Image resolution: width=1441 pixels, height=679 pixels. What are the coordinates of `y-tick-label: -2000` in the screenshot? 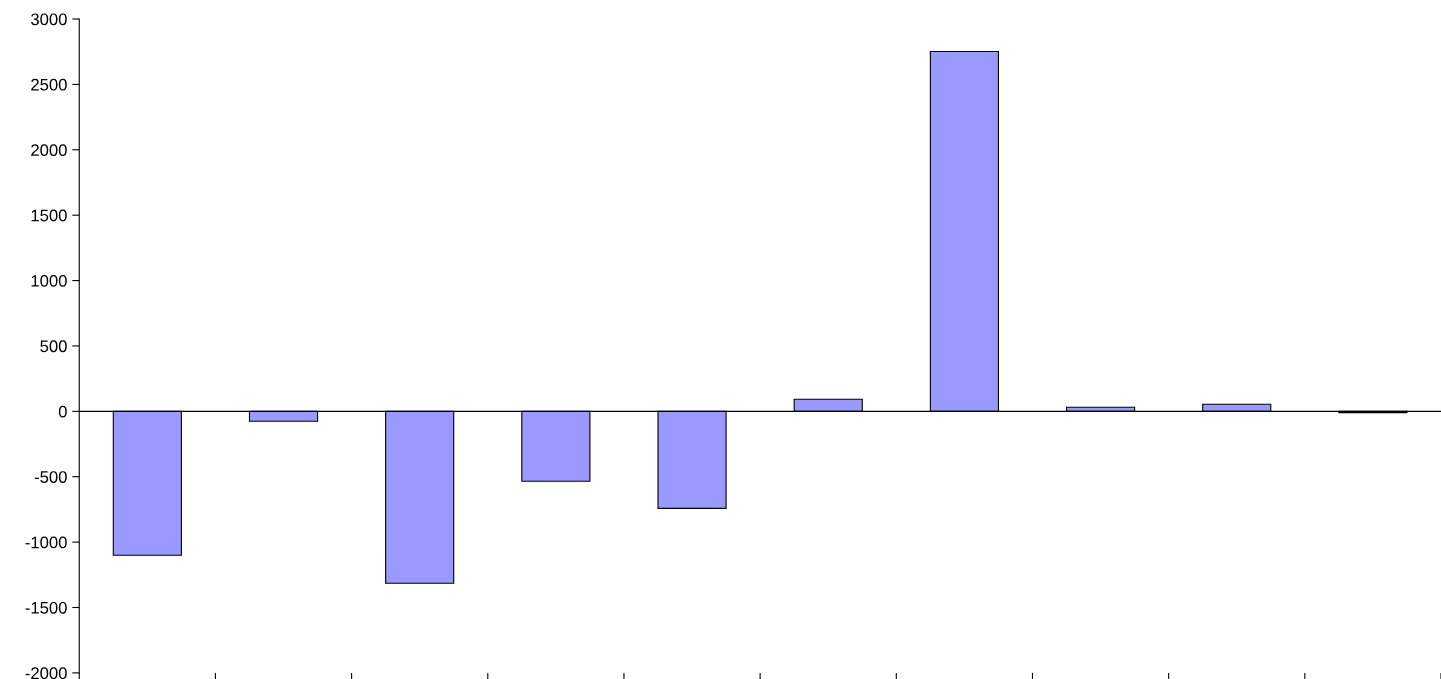 It's located at (46, 673).